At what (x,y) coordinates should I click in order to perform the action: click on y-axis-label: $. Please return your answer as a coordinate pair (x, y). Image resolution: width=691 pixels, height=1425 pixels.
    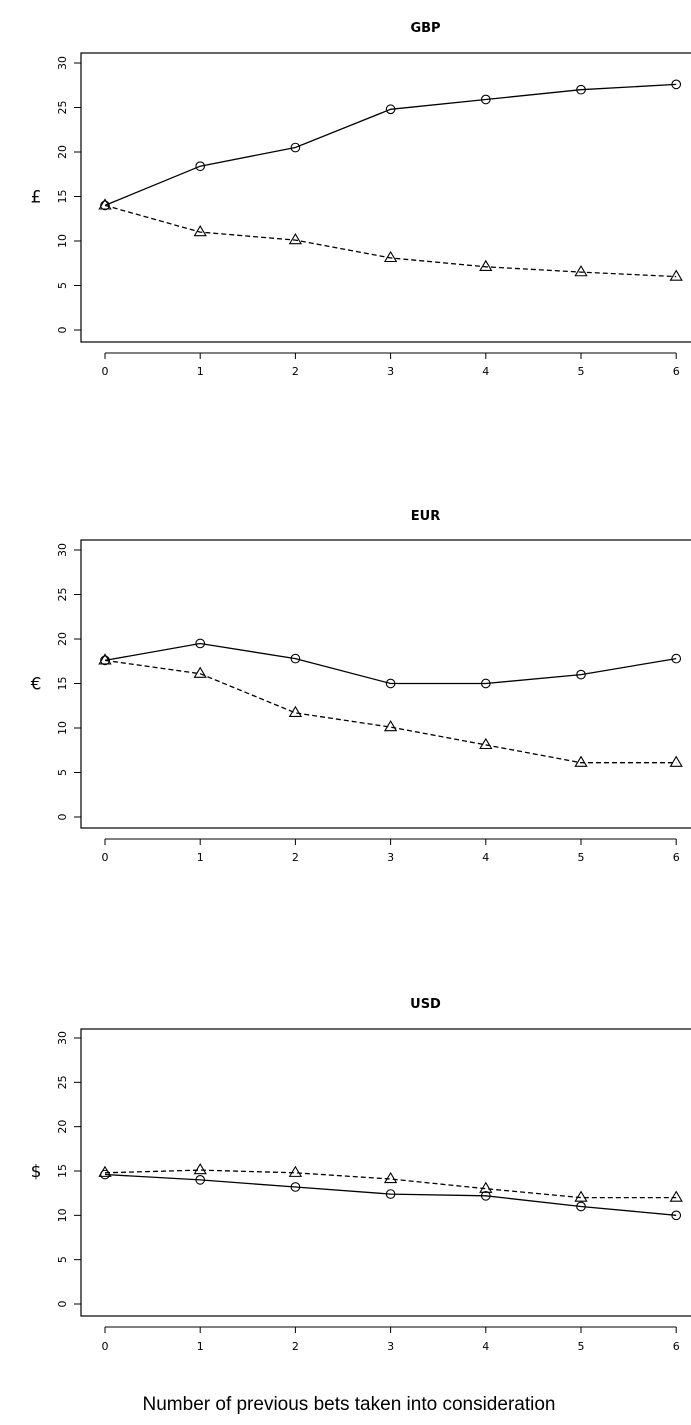
    Looking at the image, I should click on (36, 1172).